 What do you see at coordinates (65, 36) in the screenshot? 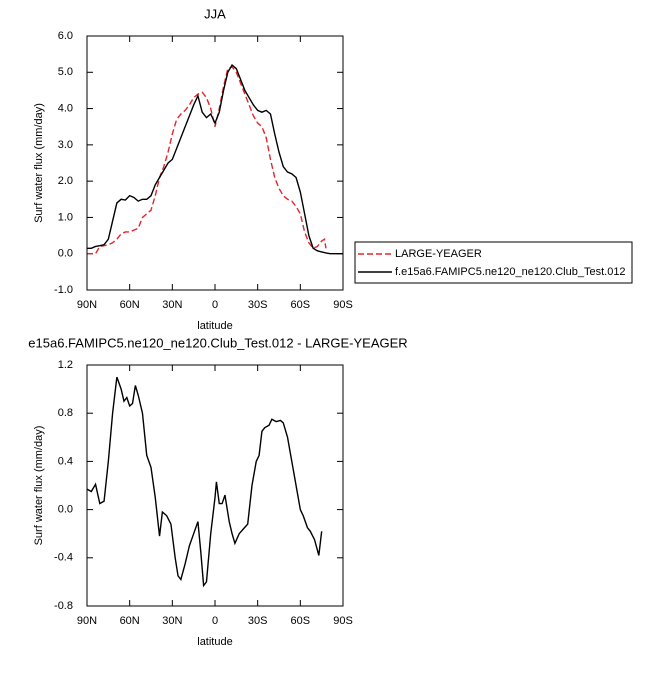
I see `y-tick-label: 6.0` at bounding box center [65, 36].